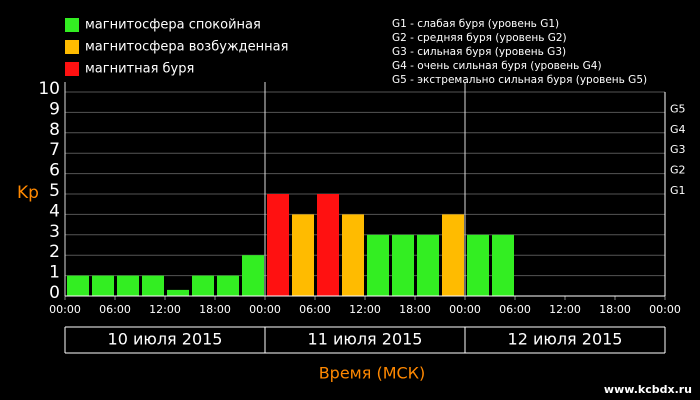 The width and height of the screenshot is (700, 400). I want to click on day-label: 12 июля 2015, so click(565, 339).